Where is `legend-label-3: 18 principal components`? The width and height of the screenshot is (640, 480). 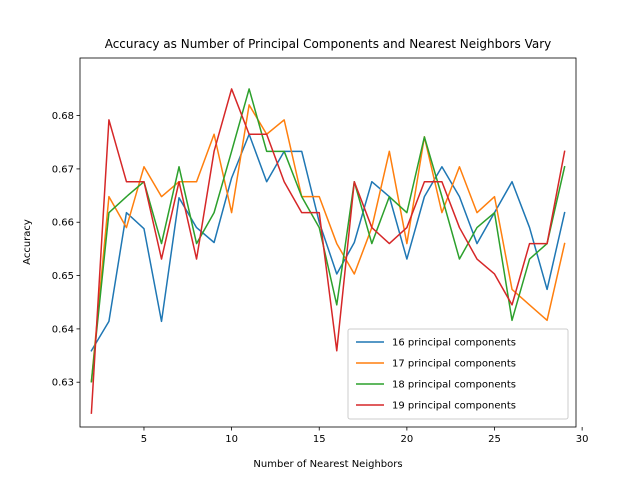
legend-label-3: 18 principal components is located at coordinates (454, 385).